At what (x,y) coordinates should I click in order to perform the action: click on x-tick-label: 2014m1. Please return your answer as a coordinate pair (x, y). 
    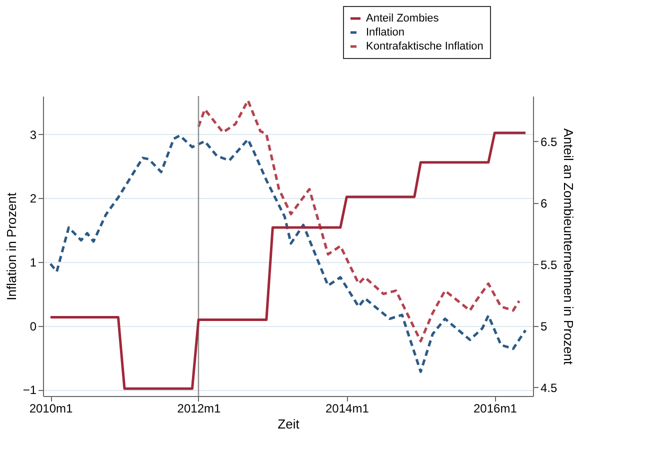
    Looking at the image, I should click on (348, 409).